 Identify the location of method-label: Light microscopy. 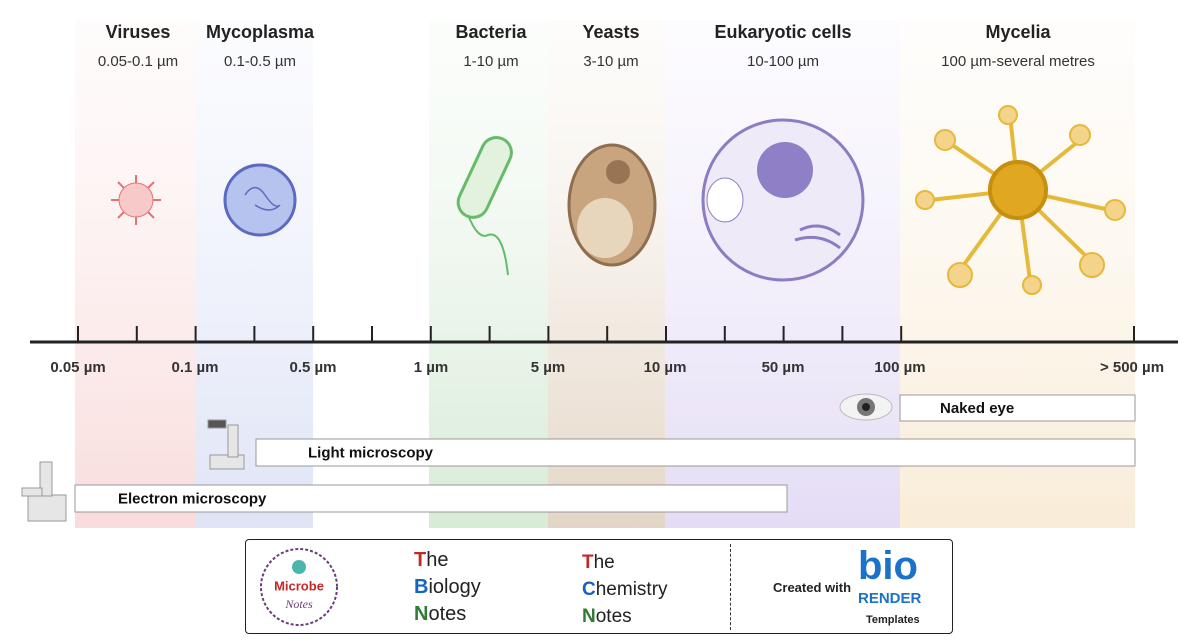
(371, 452).